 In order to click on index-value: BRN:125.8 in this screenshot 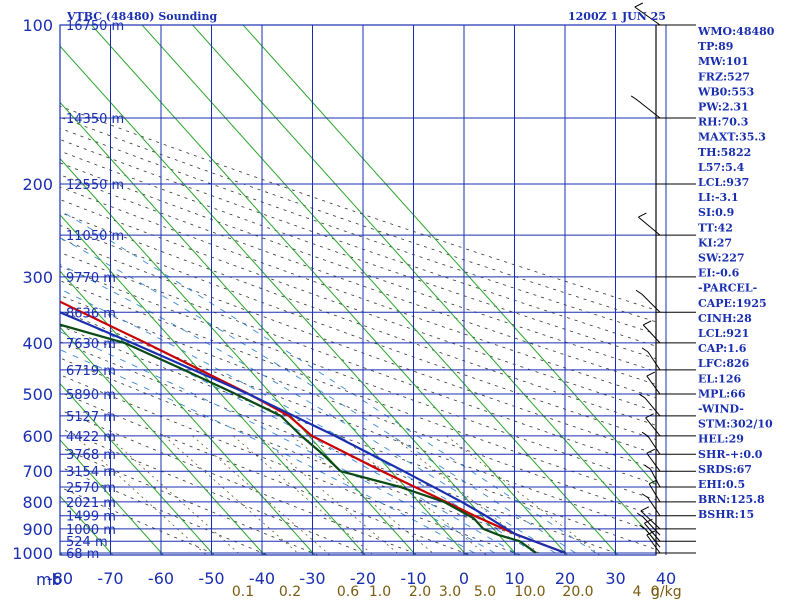, I will do `click(731, 499)`.